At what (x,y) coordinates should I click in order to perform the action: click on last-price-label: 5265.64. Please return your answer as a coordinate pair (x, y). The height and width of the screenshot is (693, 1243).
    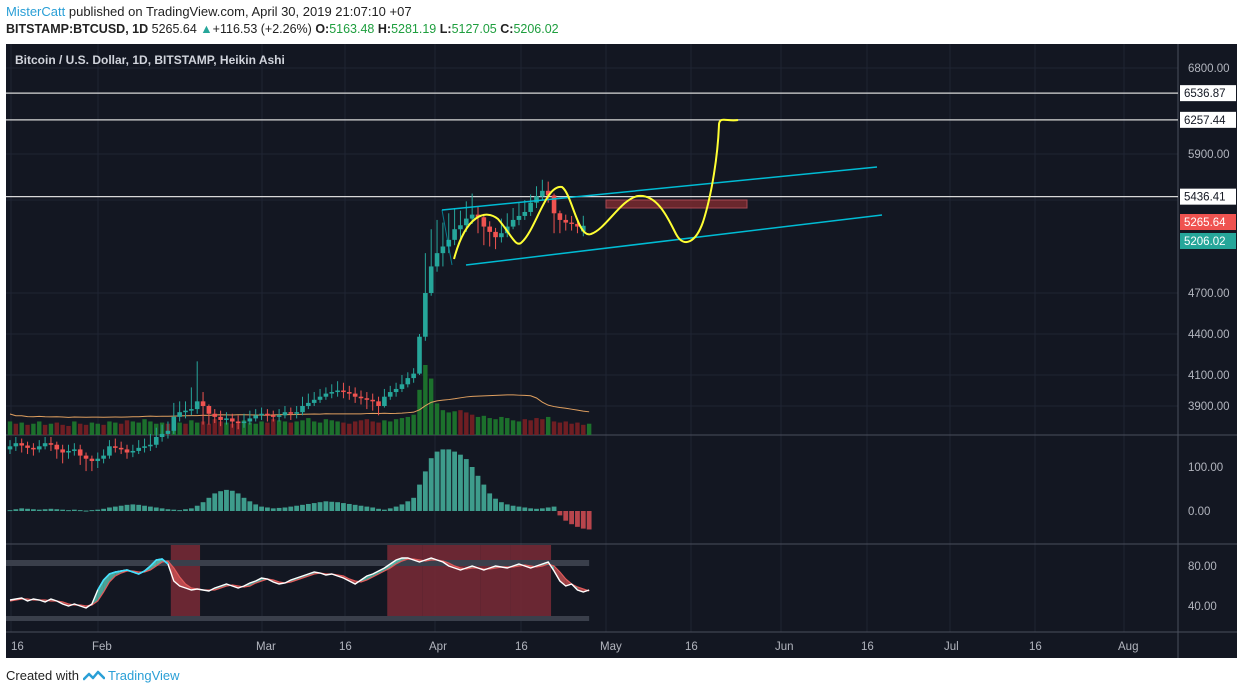
    Looking at the image, I should click on (1205, 223).